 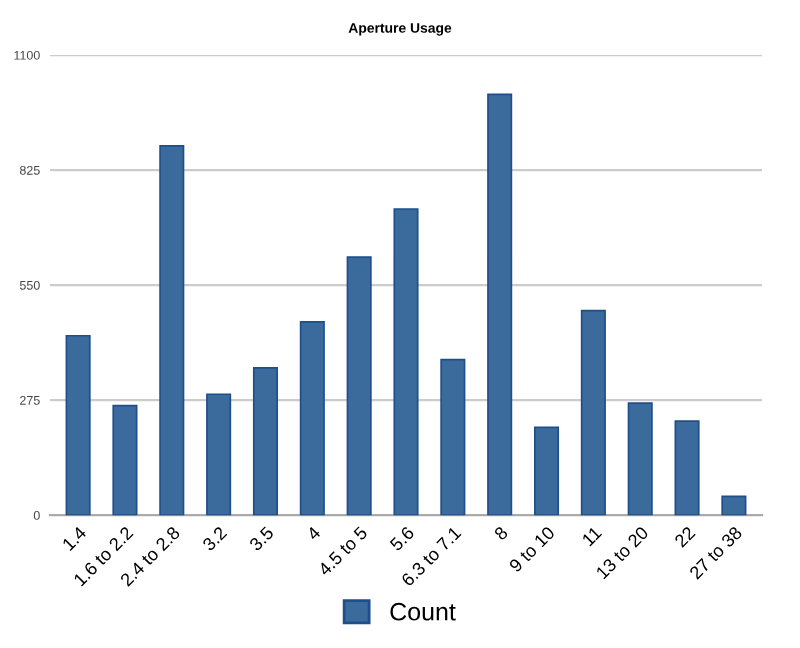 I want to click on x-tick-label: 3.2, so click(x=214, y=538).